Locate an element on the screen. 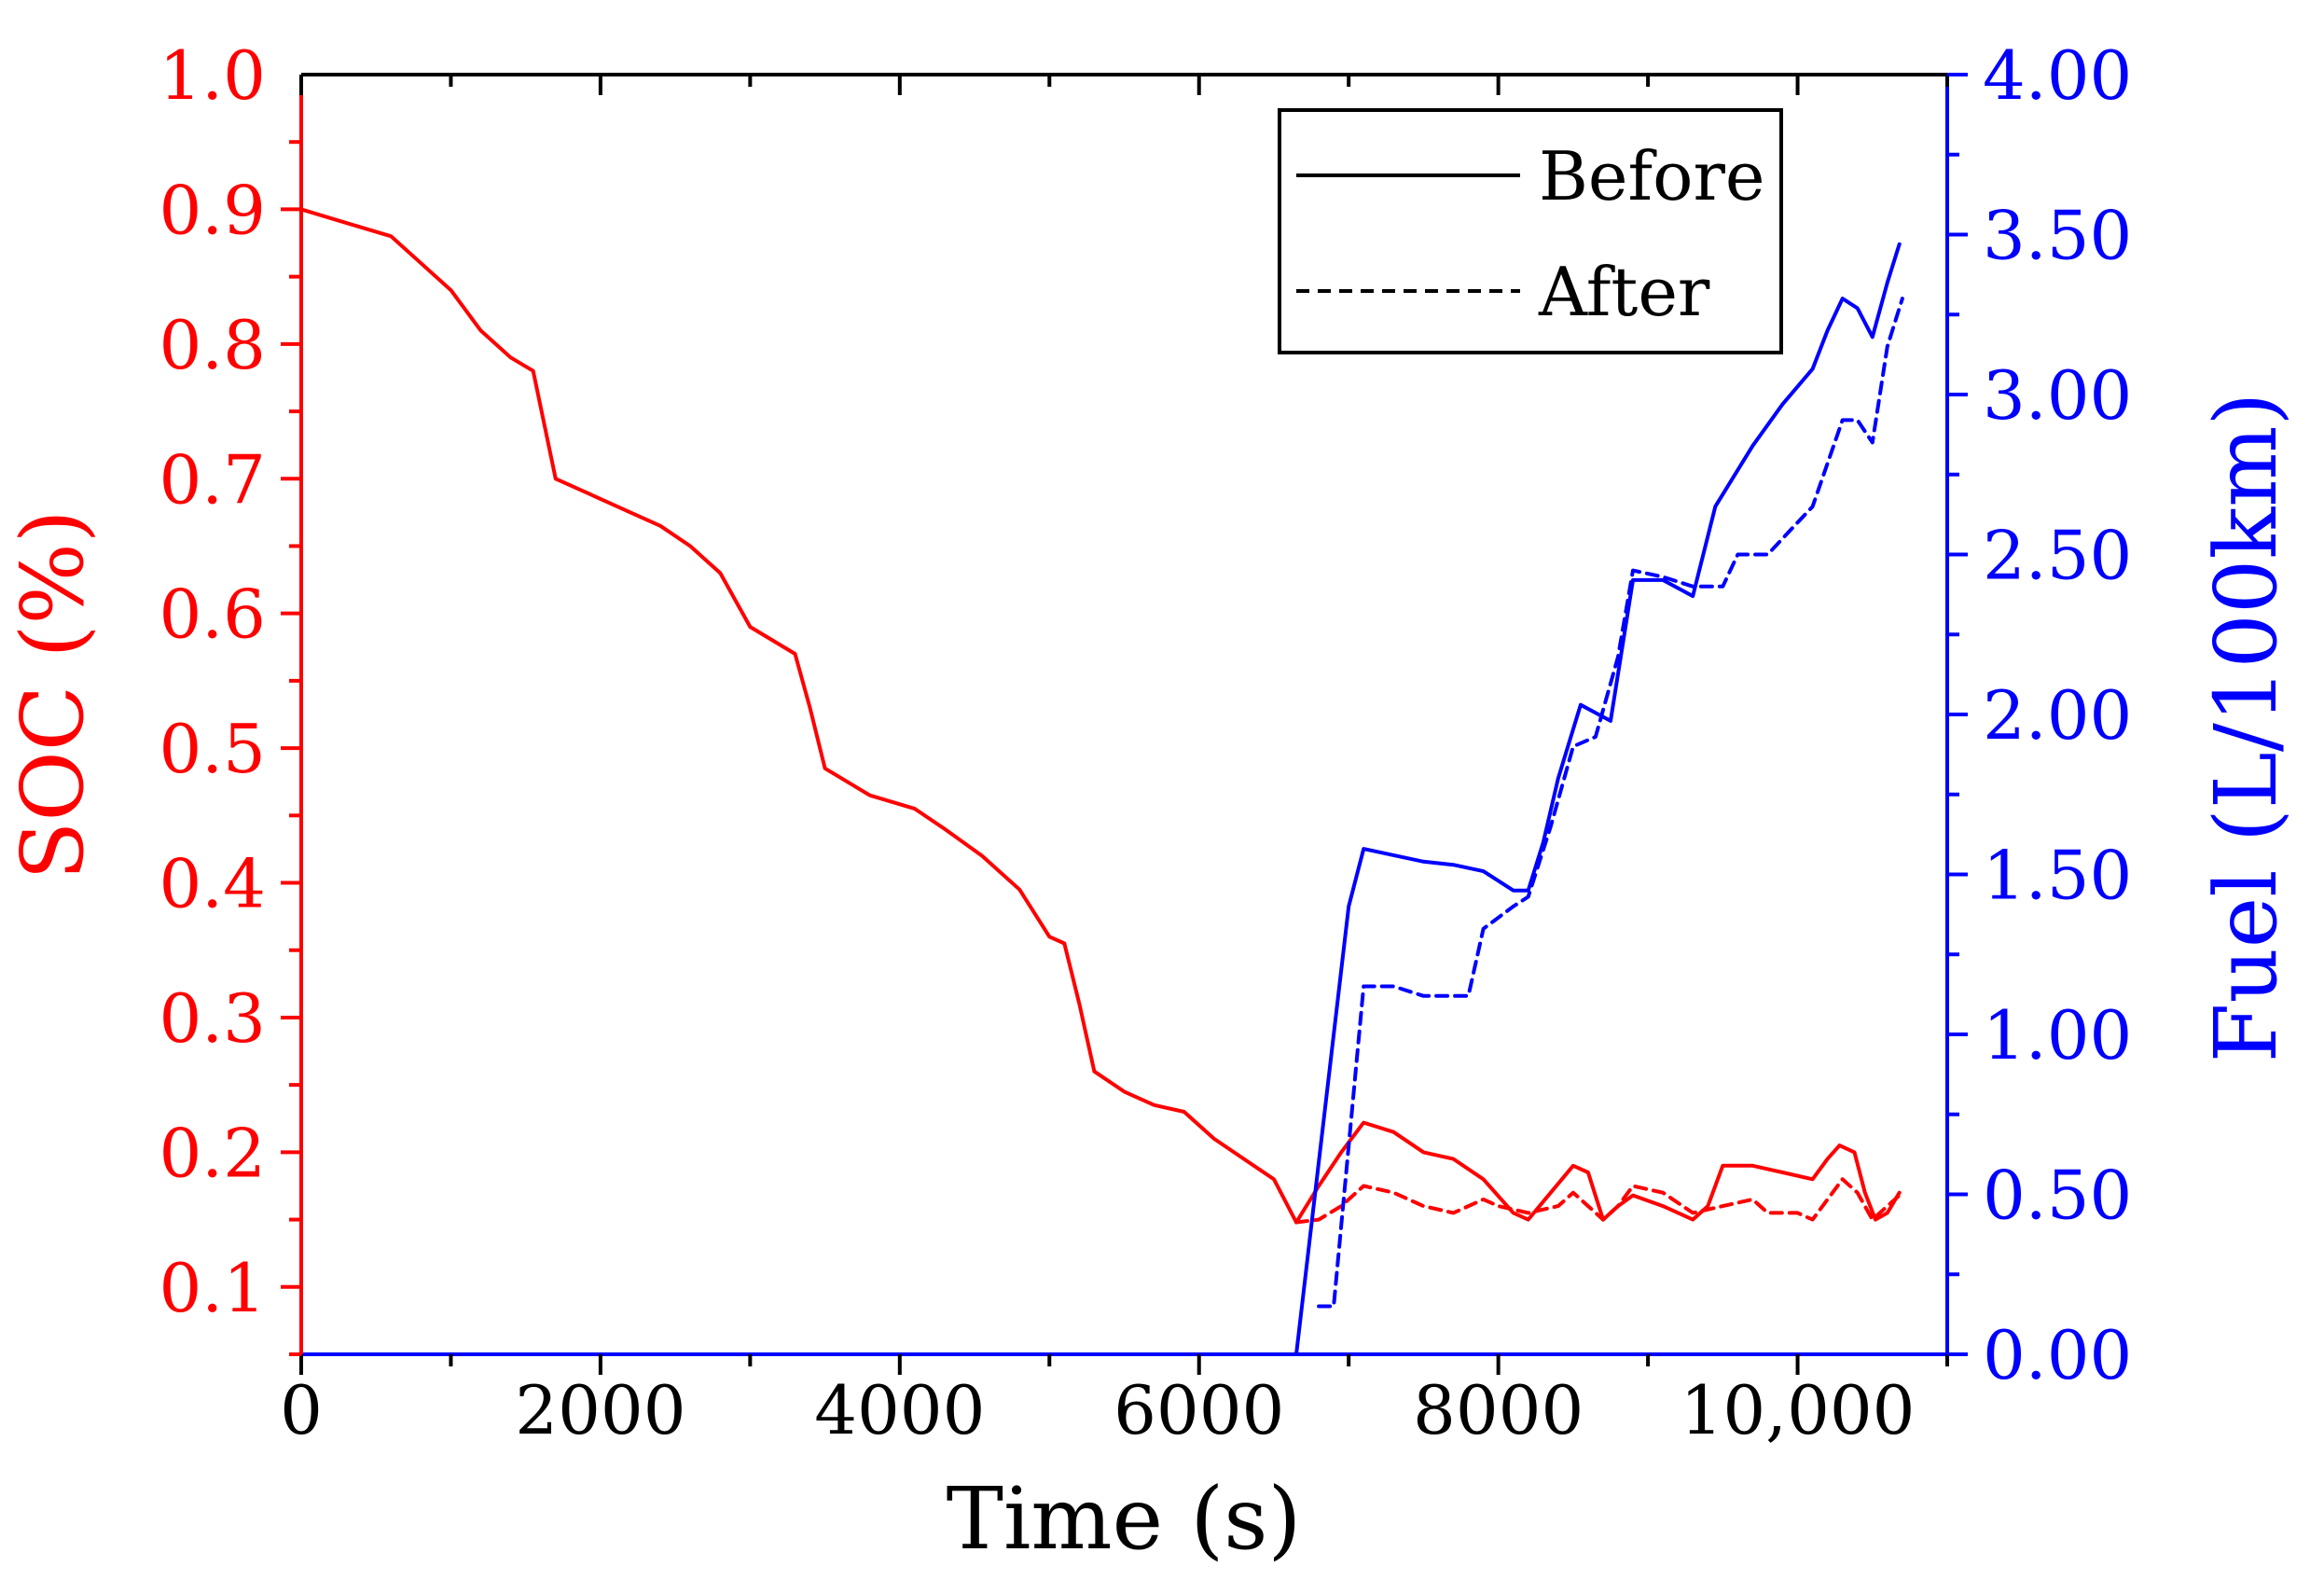 Image resolution: width=2324 pixels, height=1594 pixels. y-left-tick-label: 0.8 is located at coordinates (212, 345).